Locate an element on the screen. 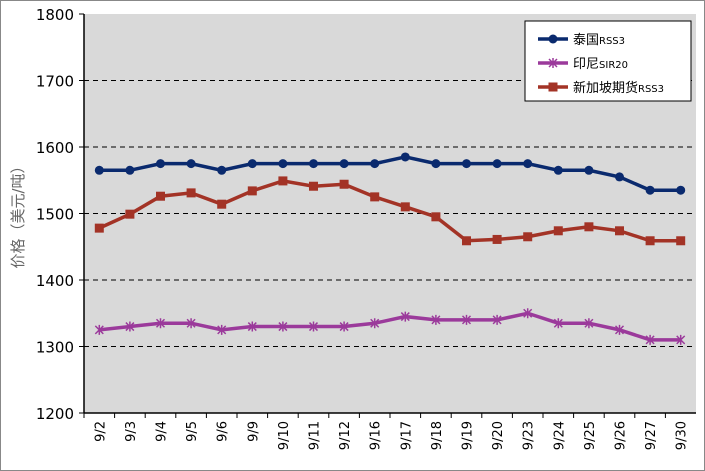  y-tick-label: 1300 is located at coordinates (55, 348).